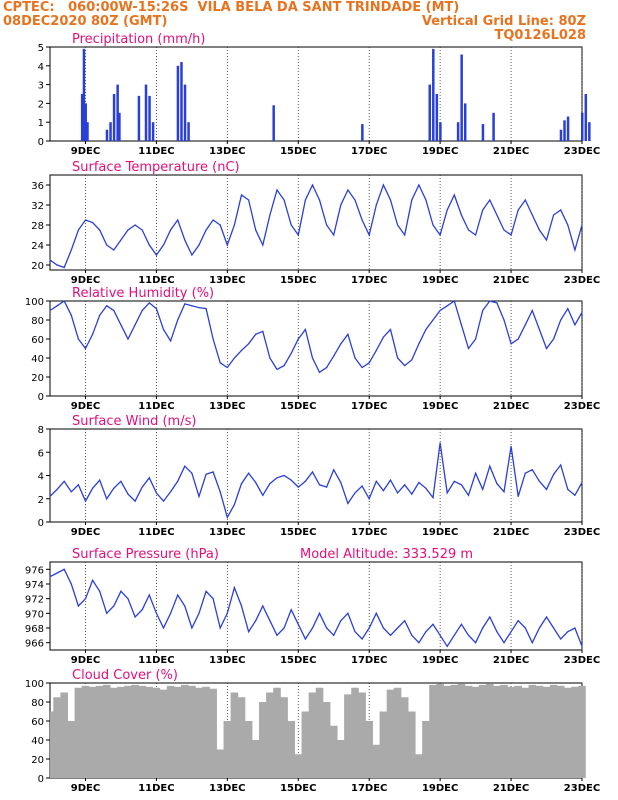 The image size is (618, 800). Describe the element at coordinates (37, 760) in the screenshot. I see `y-tick-label: 20` at that location.